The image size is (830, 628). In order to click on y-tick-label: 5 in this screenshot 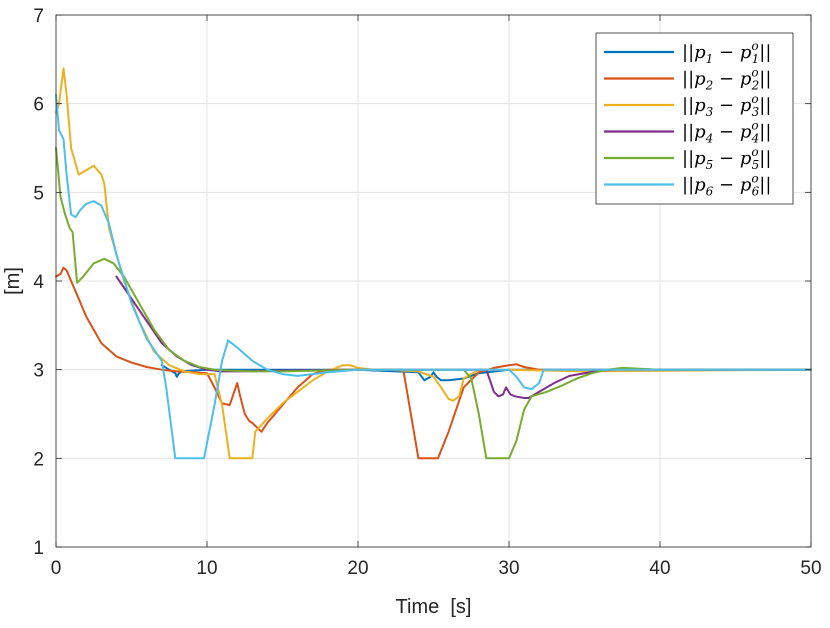, I will do `click(38, 193)`.